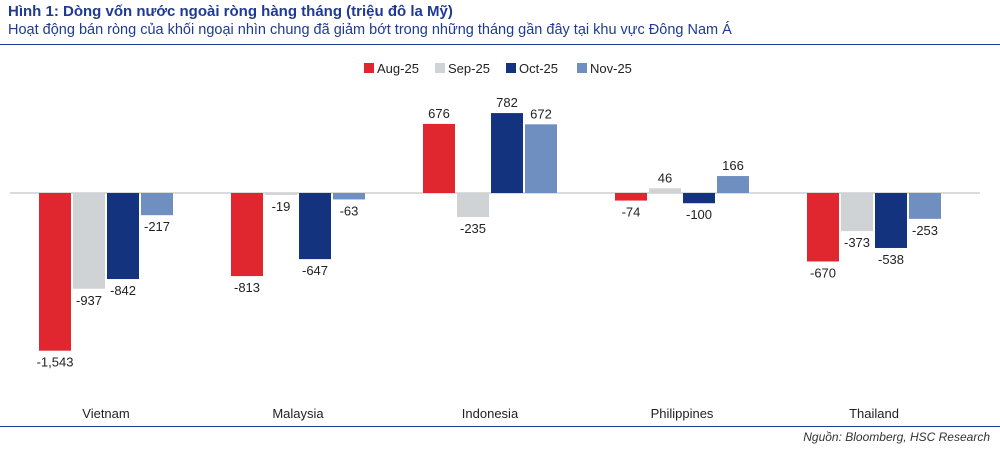 This screenshot has width=1000, height=450. What do you see at coordinates (500, 426) in the screenshot?
I see `footer-divider` at bounding box center [500, 426].